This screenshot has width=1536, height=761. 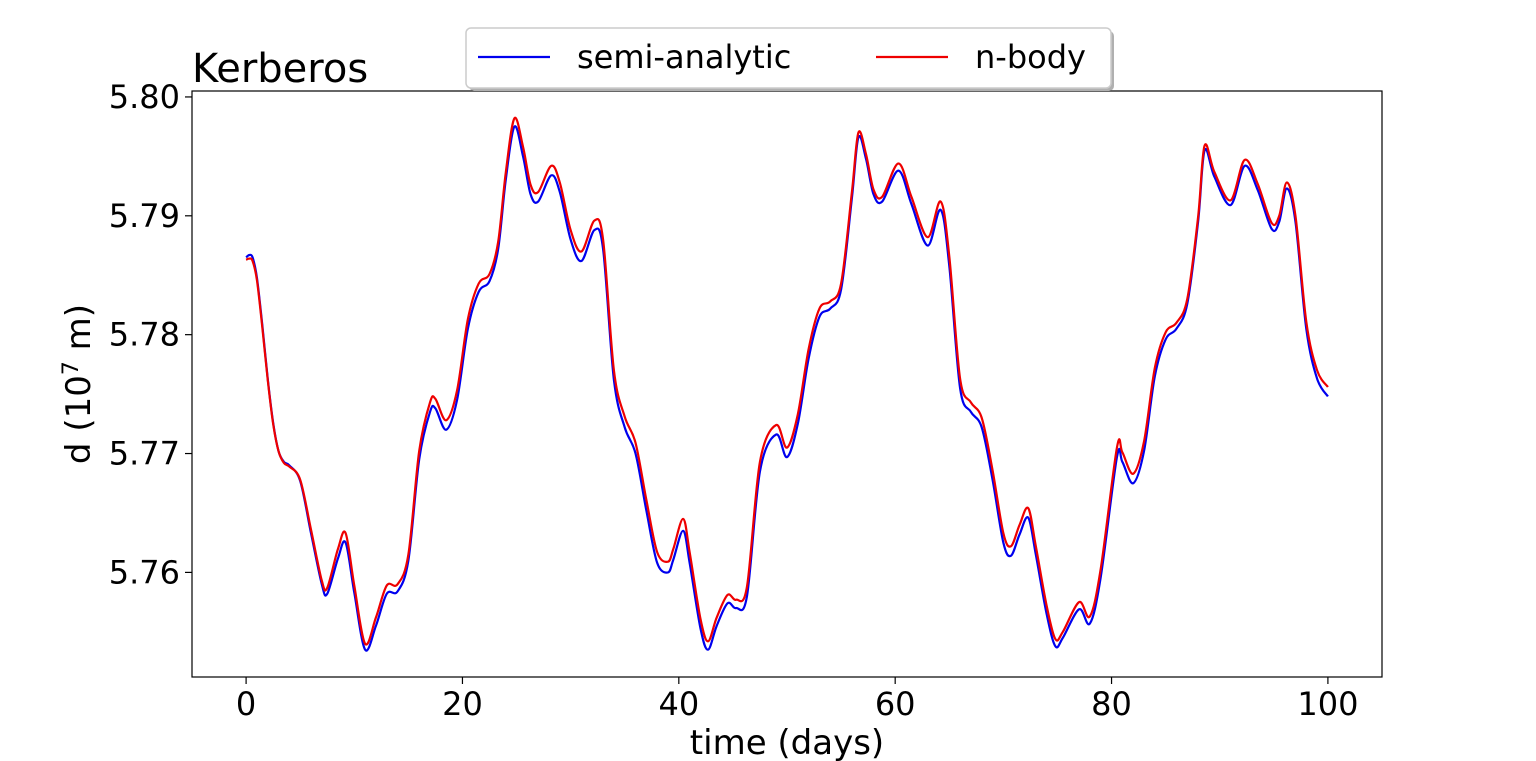 What do you see at coordinates (1030, 57) in the screenshot?
I see `legend-label-n-body: n-body` at bounding box center [1030, 57].